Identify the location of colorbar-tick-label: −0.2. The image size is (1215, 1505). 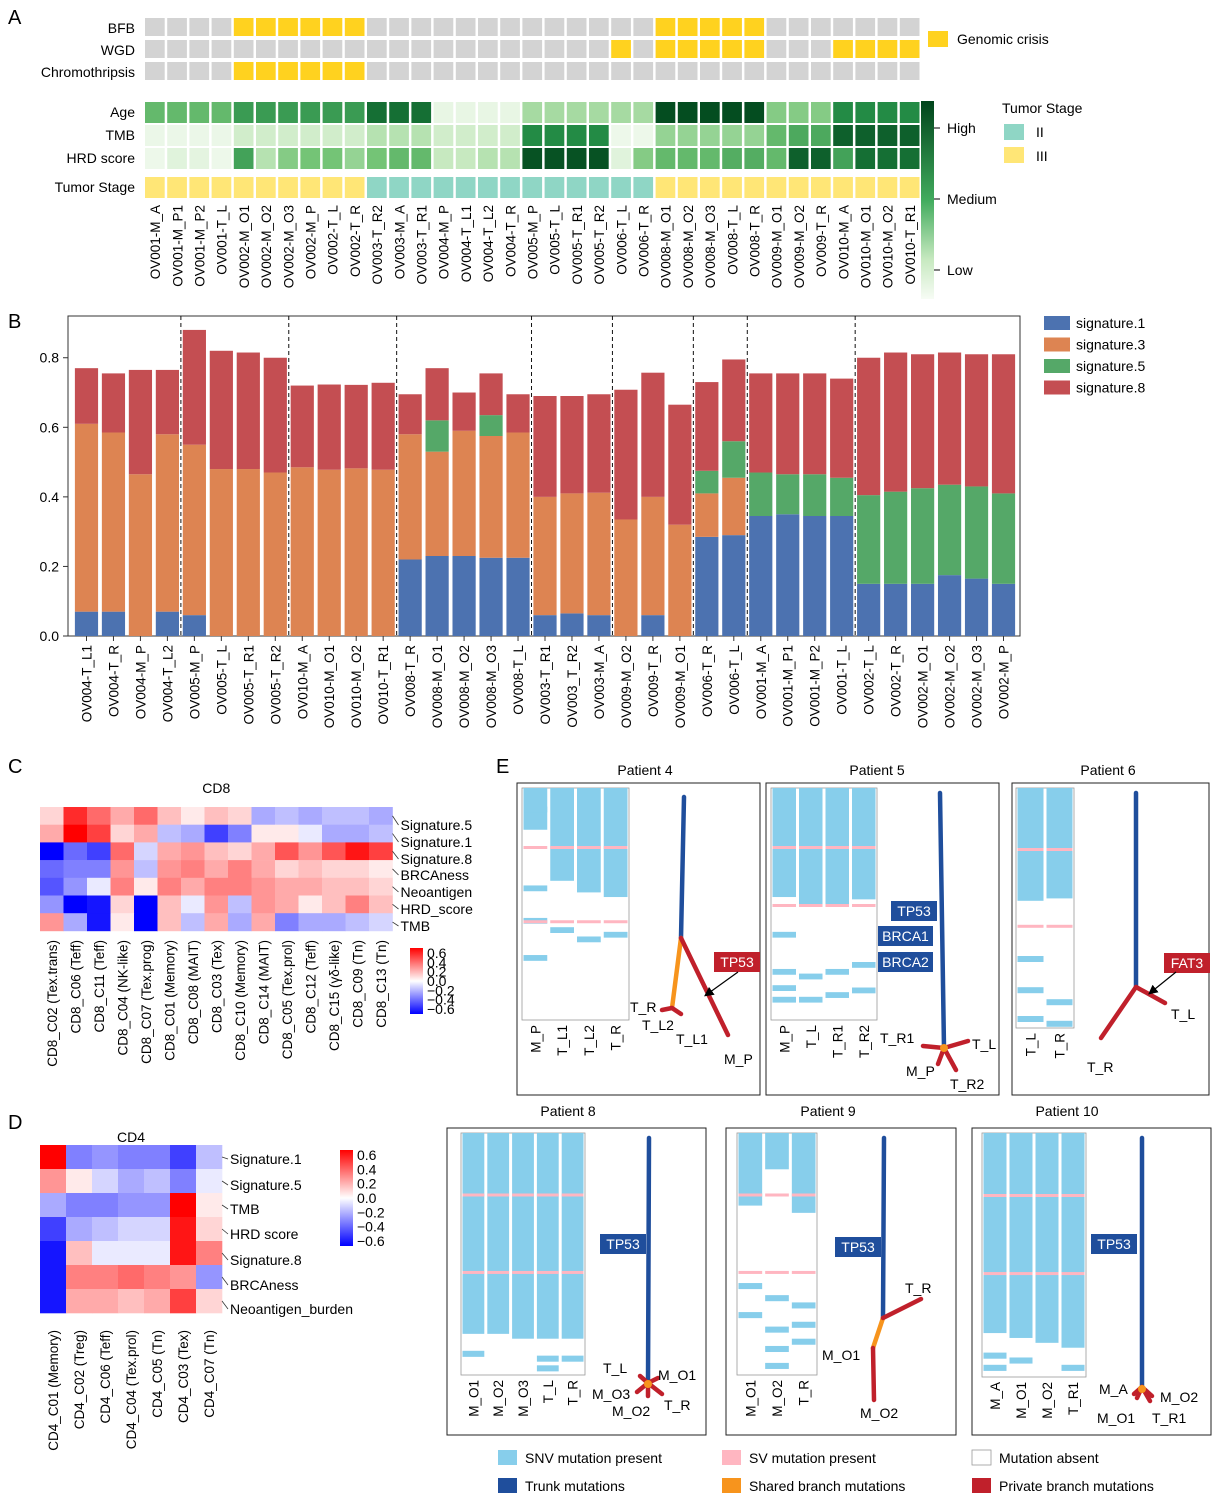
(441, 990).